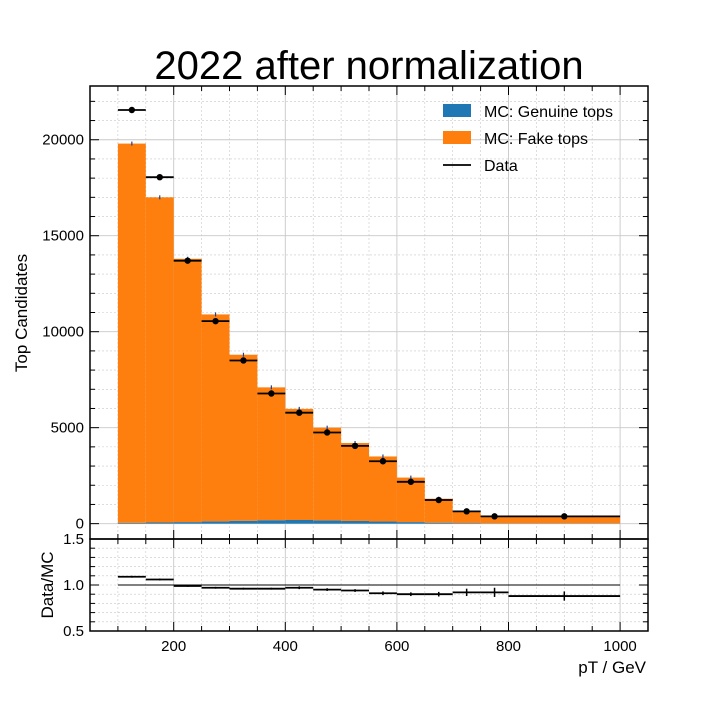  Describe the element at coordinates (73, 631) in the screenshot. I see `ratio-y-tick-label: 0.5` at that location.